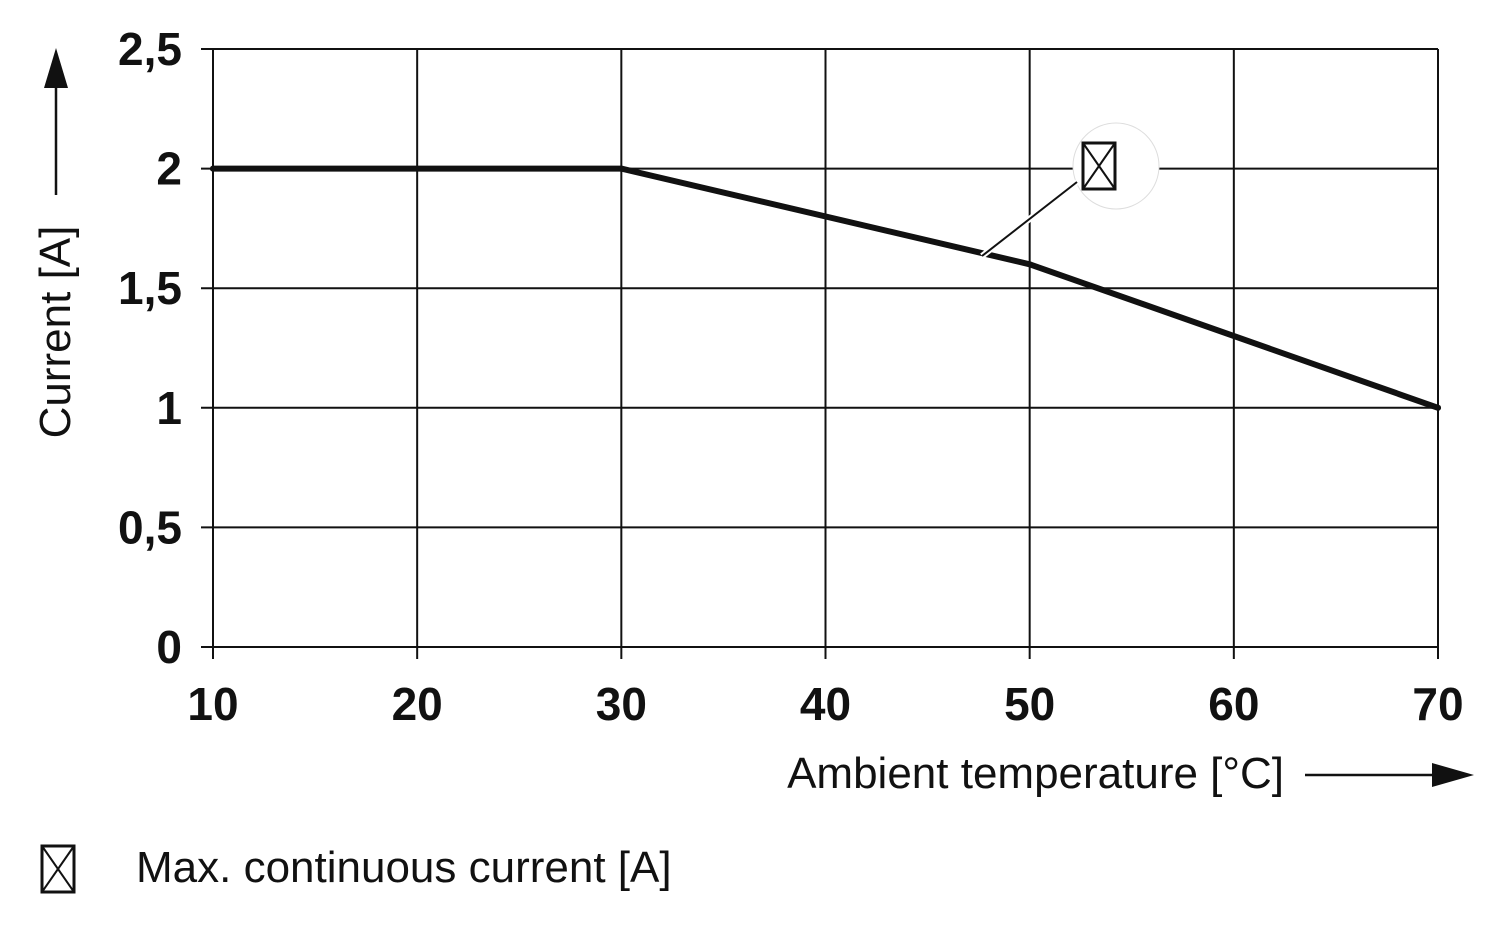 The image size is (1500, 937). I want to click on x-tick-label-10: 10, so click(212, 704).